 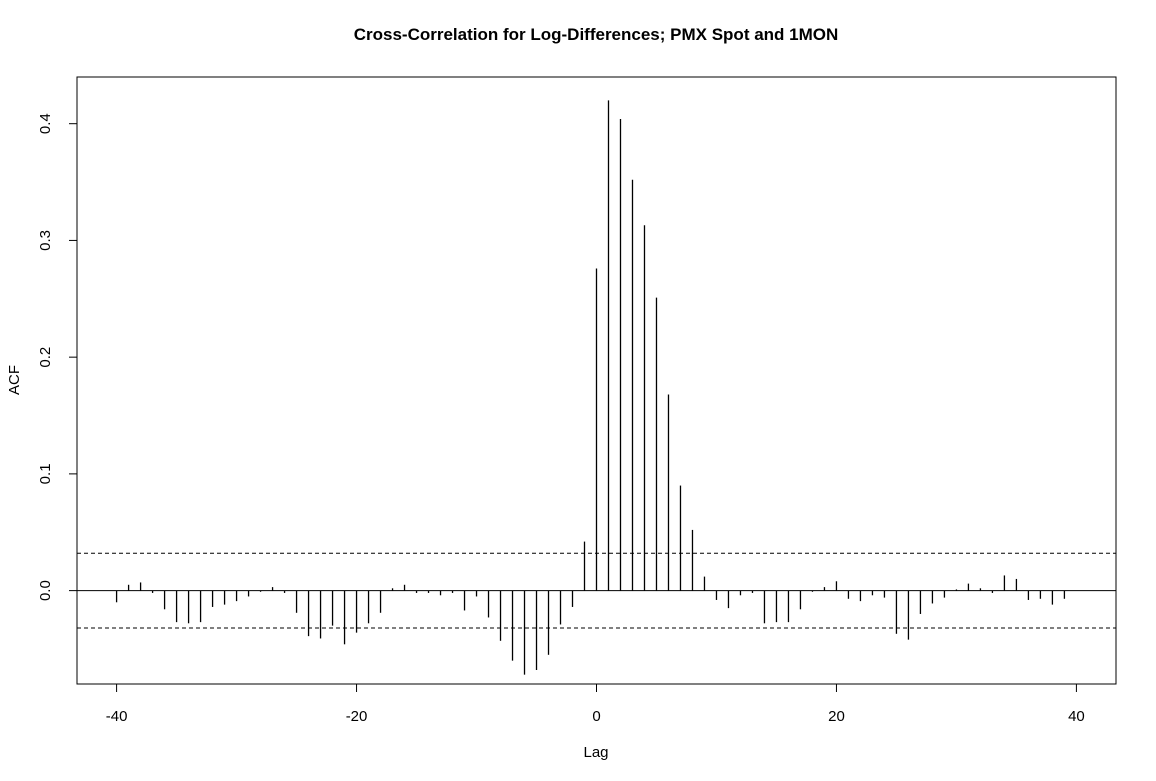 I want to click on y-axis-label: ACF, so click(x=14, y=380).